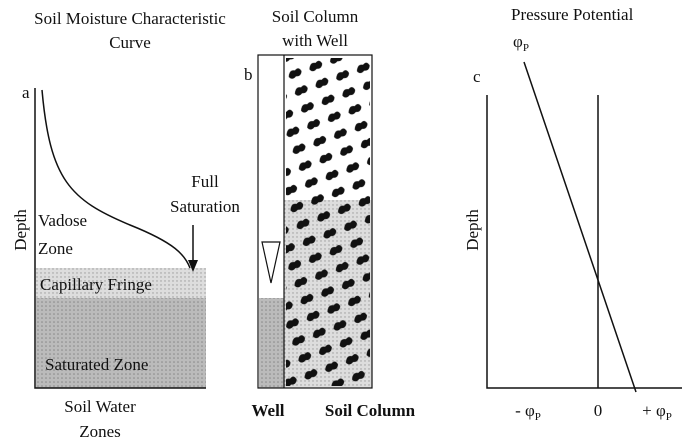 This screenshot has height=444, width=686. I want to click on x-label: + φP, so click(657, 412).